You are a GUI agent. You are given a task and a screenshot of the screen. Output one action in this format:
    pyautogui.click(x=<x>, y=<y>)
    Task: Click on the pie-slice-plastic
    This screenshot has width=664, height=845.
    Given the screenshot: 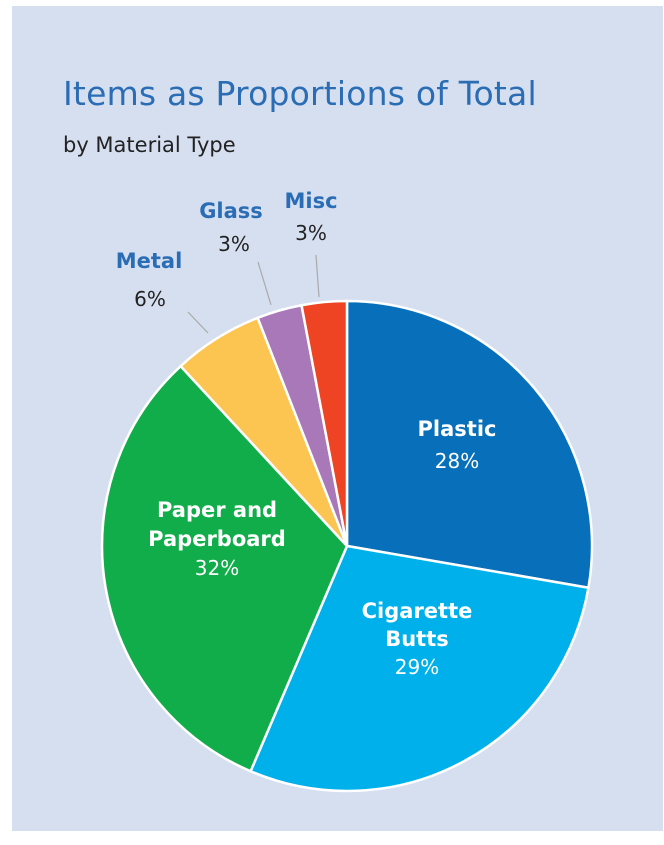 What is the action you would take?
    pyautogui.click(x=469, y=444)
    